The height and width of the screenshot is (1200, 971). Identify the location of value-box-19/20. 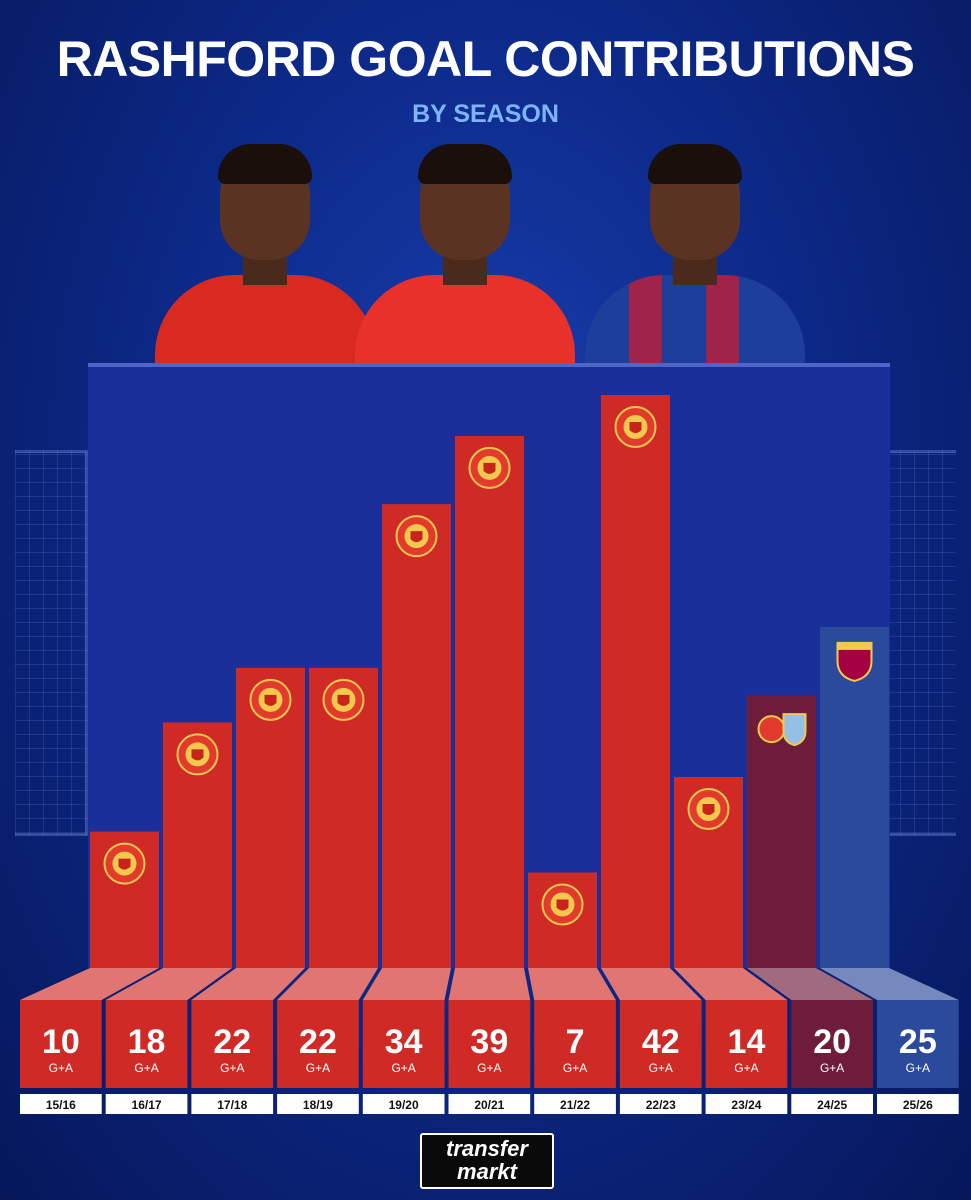
(403, 1044).